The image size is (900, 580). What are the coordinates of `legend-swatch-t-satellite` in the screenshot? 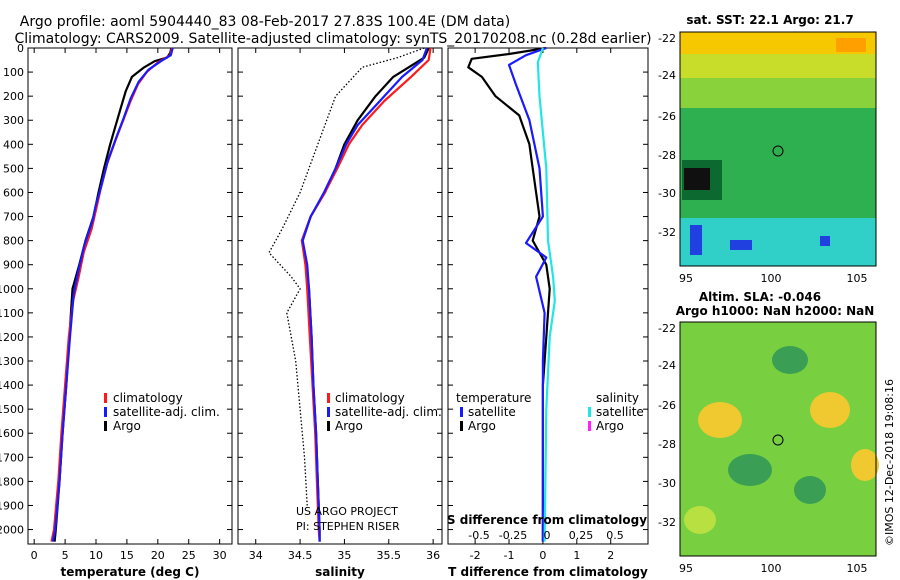 It's located at (461, 412).